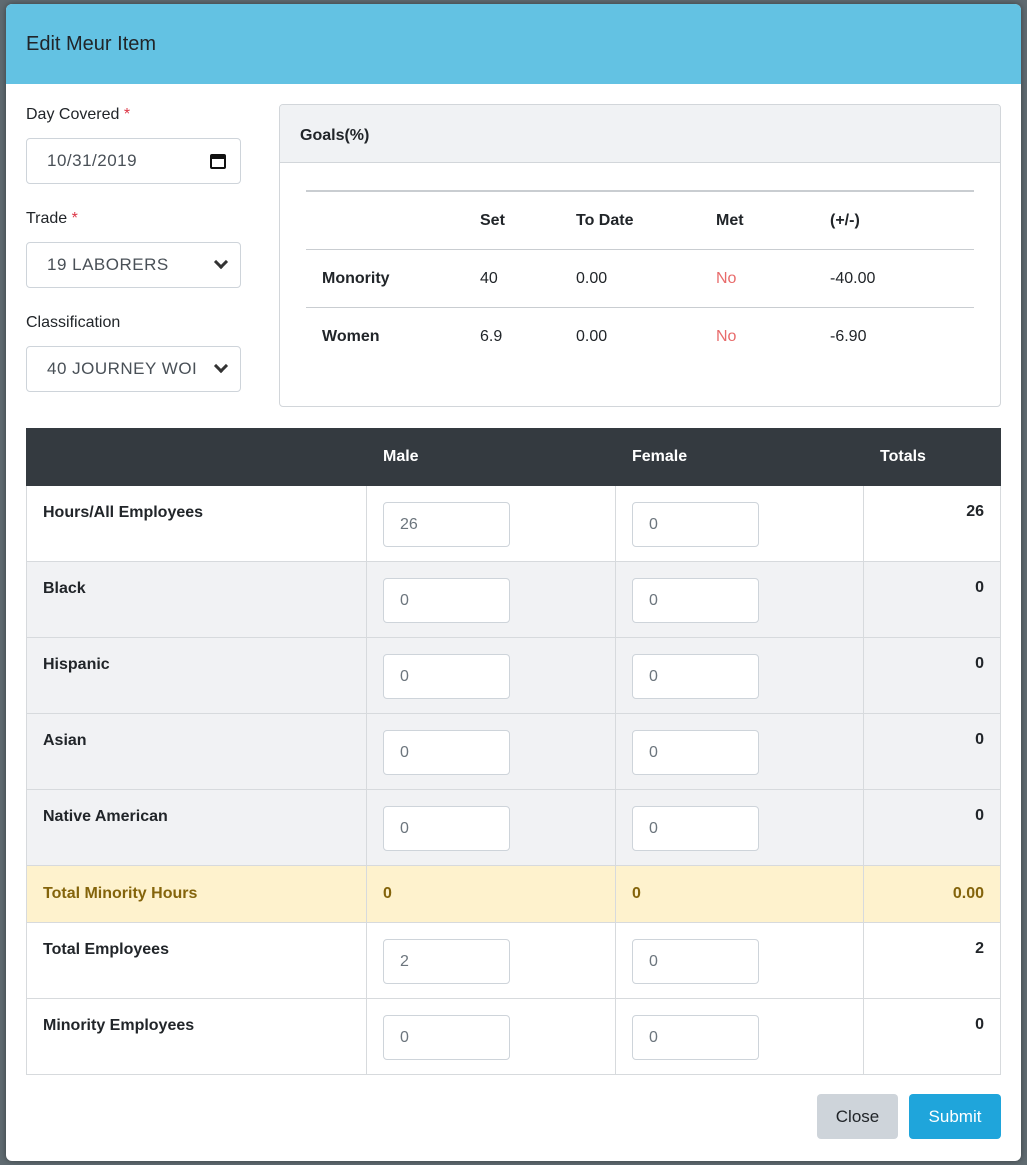 This screenshot has height=1165, width=1027. I want to click on goals-set: 6.9, so click(528, 336).